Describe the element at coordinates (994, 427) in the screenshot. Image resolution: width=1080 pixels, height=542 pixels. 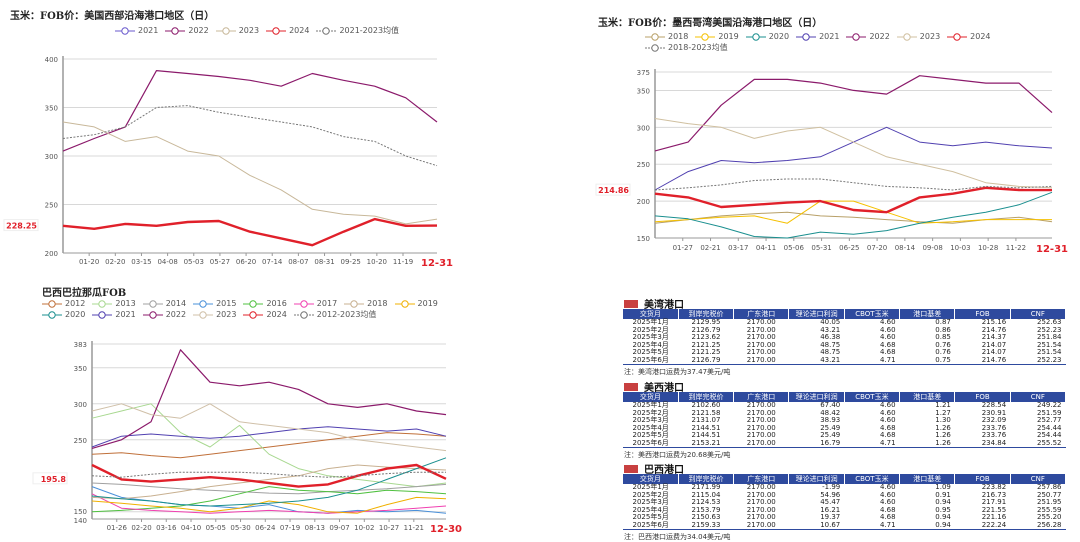
I see `table-cell: 233.76` at that location.